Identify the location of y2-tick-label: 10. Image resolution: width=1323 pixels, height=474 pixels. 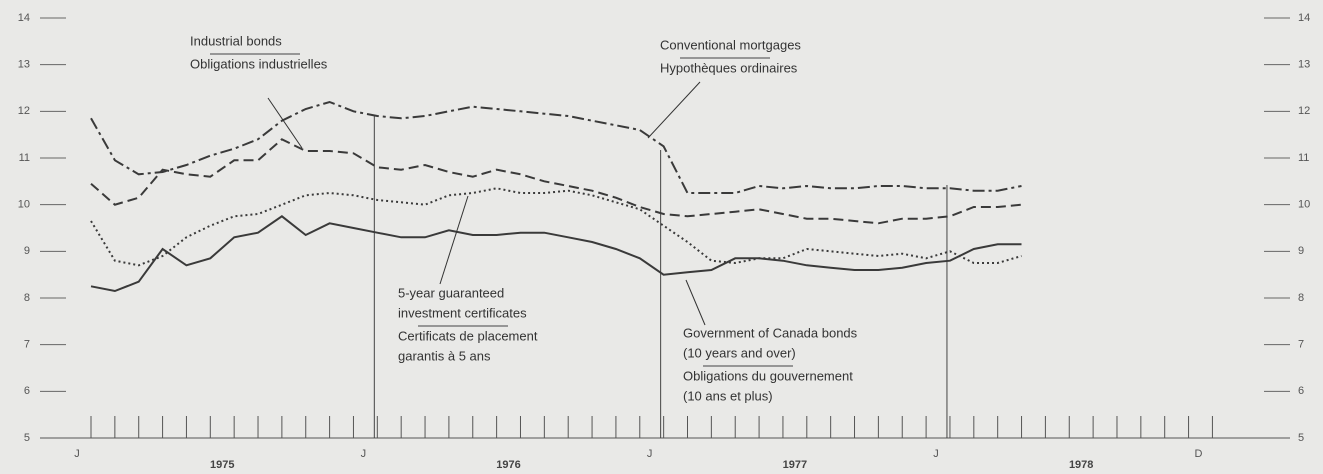
(1304, 205).